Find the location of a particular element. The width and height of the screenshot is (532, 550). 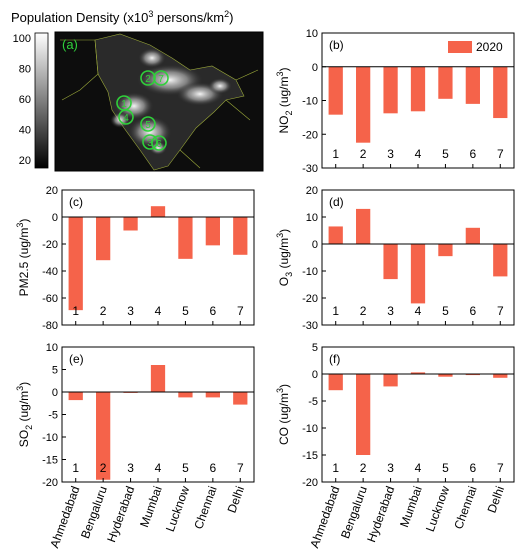

y-tick-label: -15 is located at coordinates (310, 456).